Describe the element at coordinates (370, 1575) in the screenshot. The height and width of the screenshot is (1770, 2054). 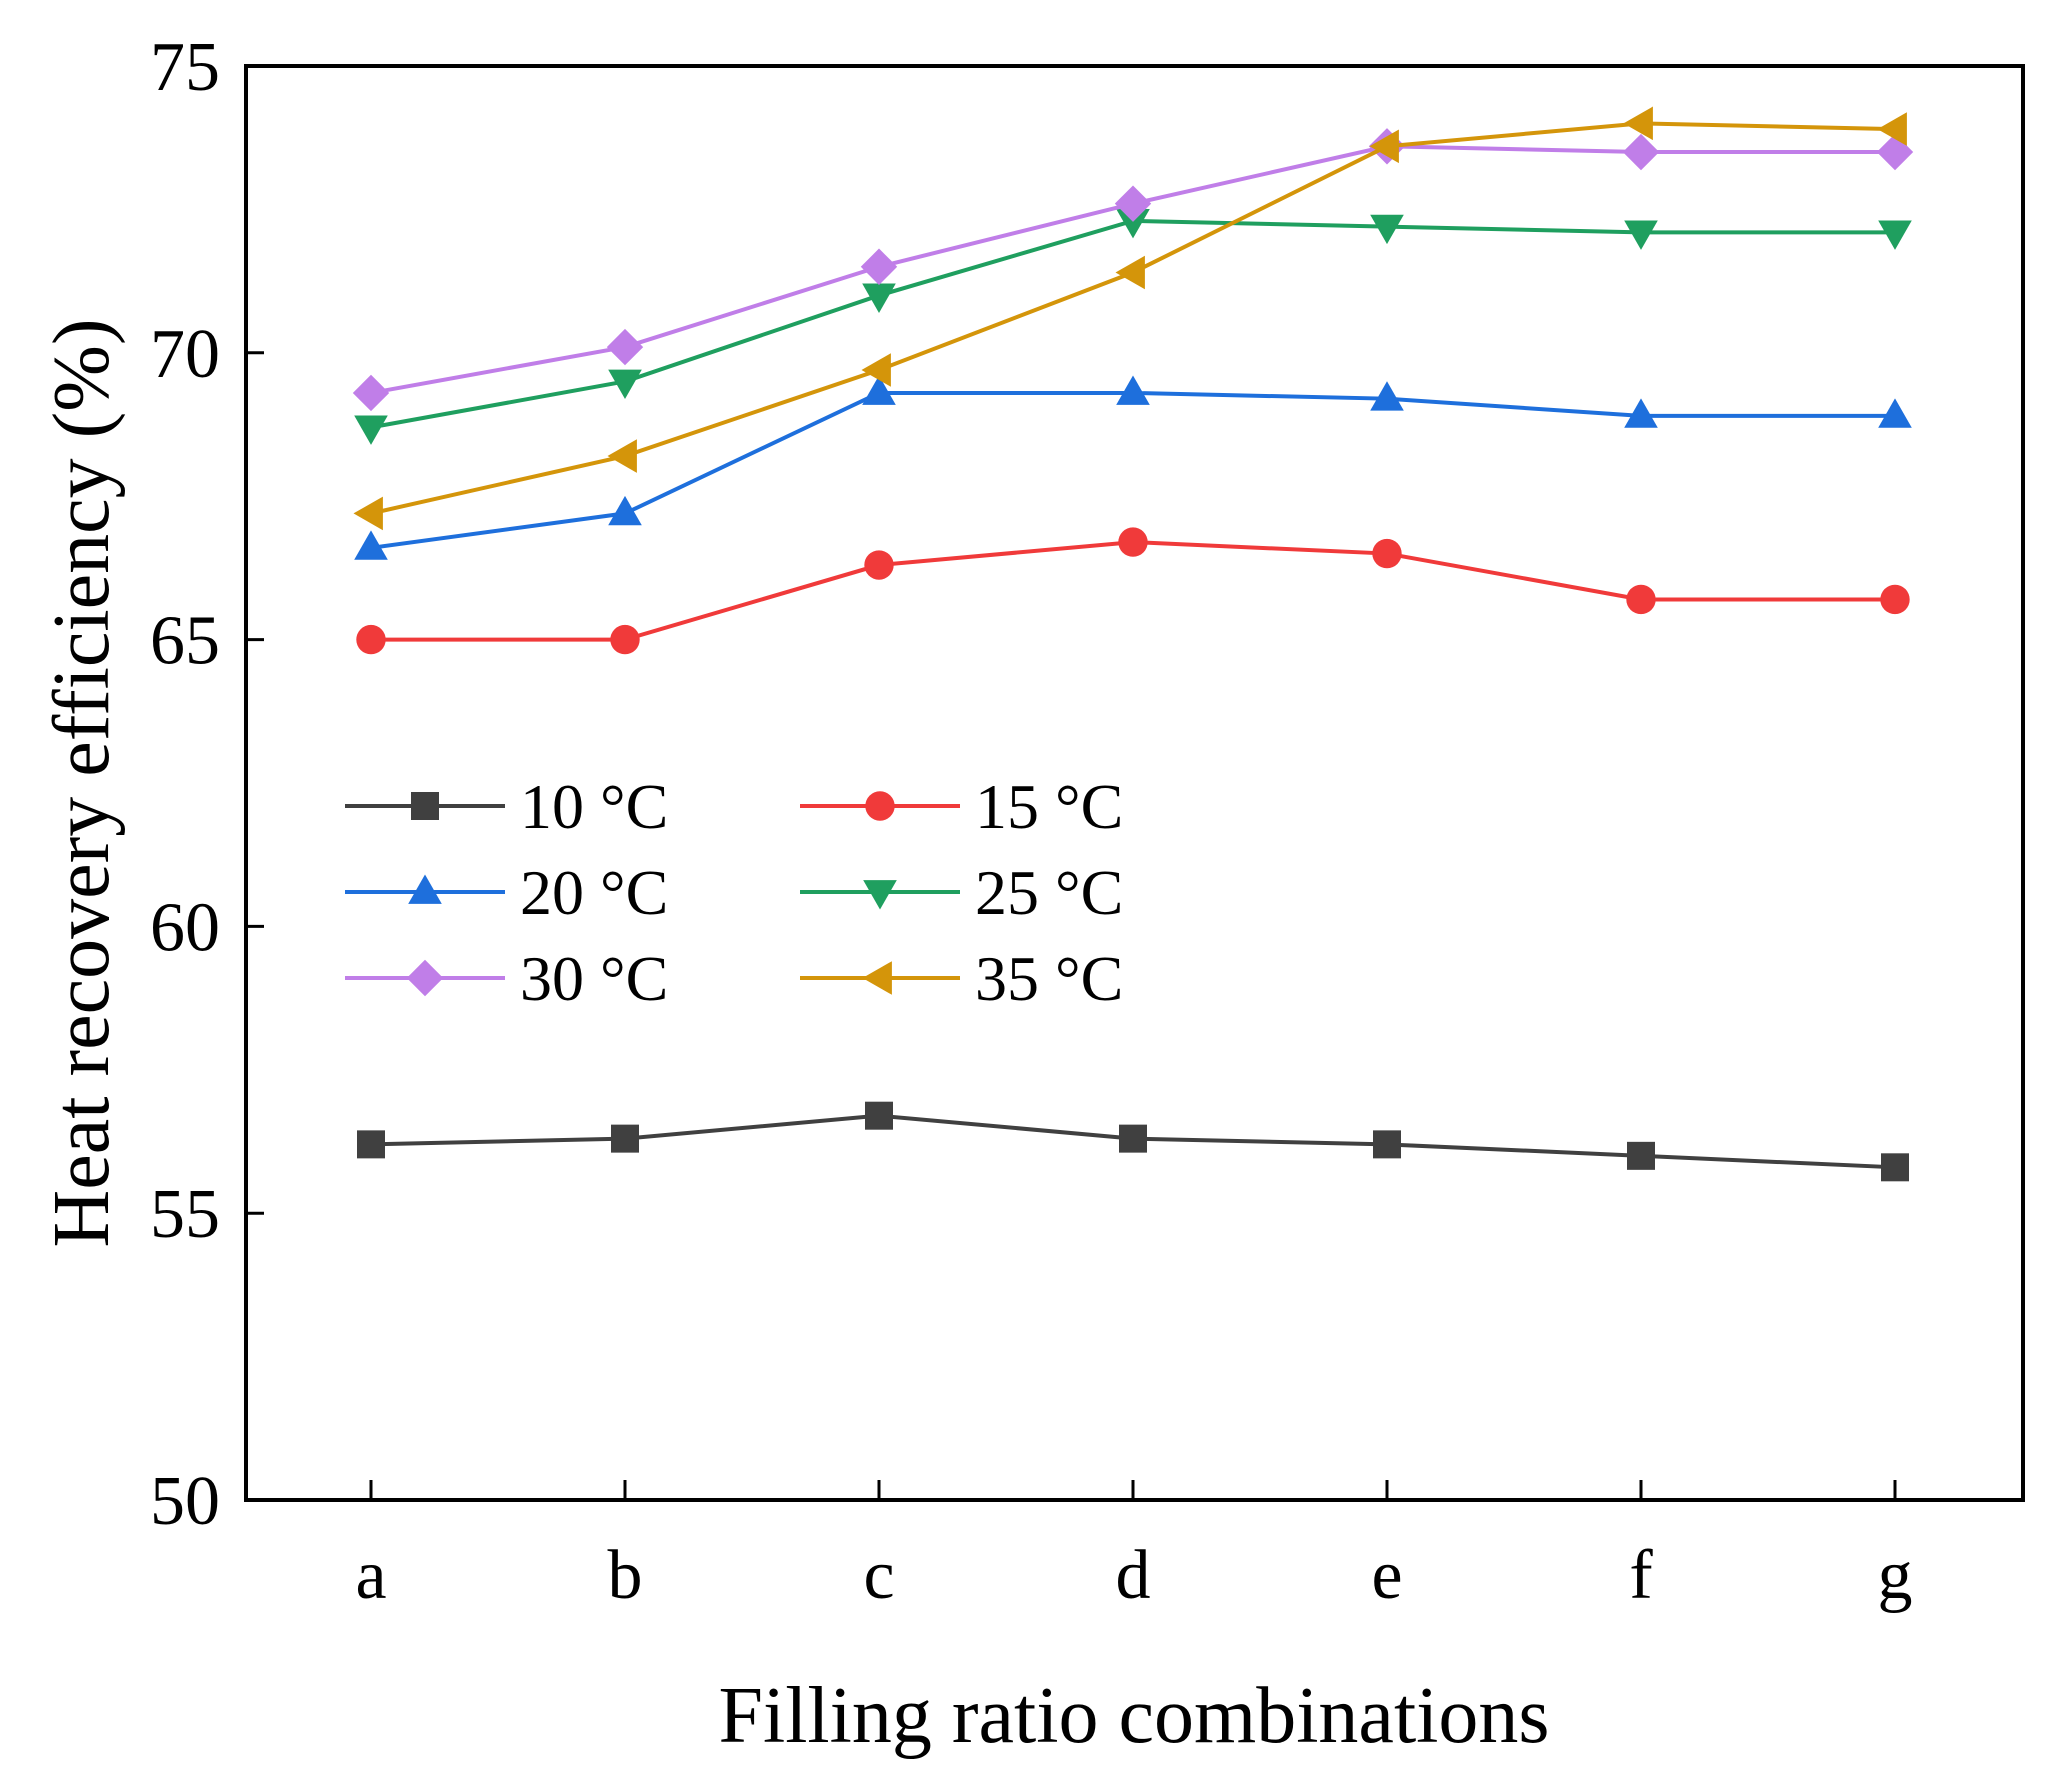
I see `x-tick-label: a` at that location.